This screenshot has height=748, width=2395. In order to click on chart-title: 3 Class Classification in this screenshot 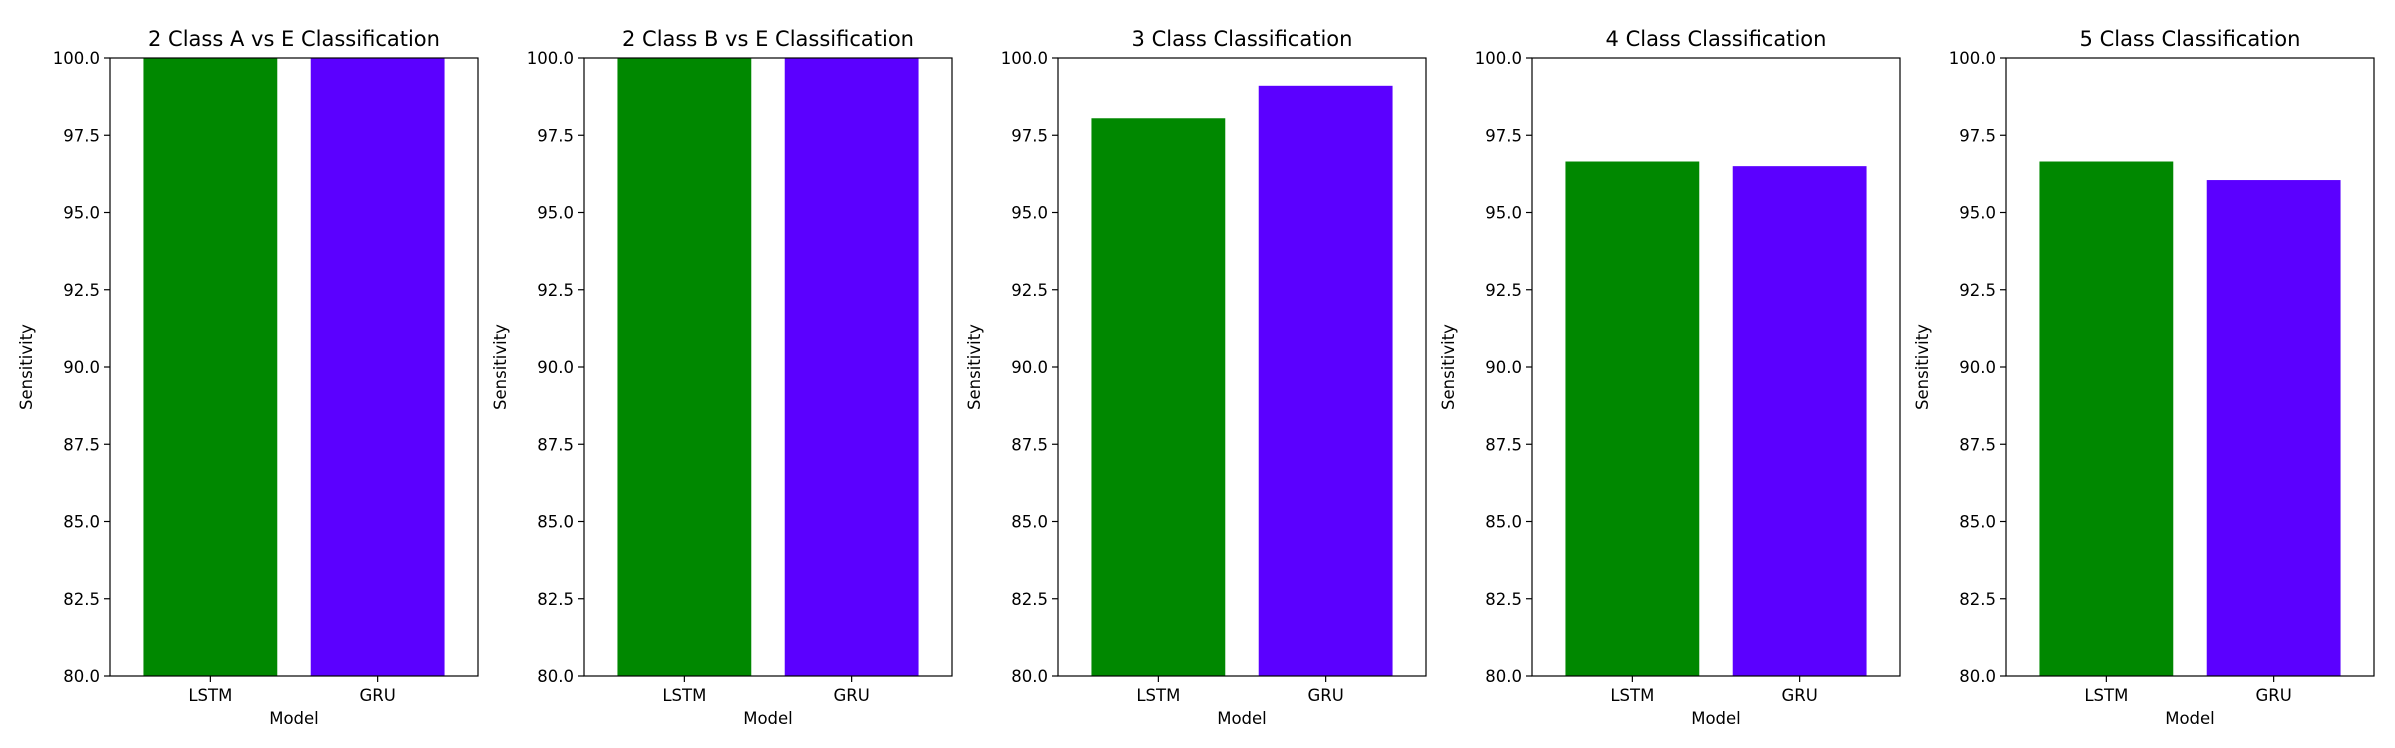, I will do `click(1242, 39)`.